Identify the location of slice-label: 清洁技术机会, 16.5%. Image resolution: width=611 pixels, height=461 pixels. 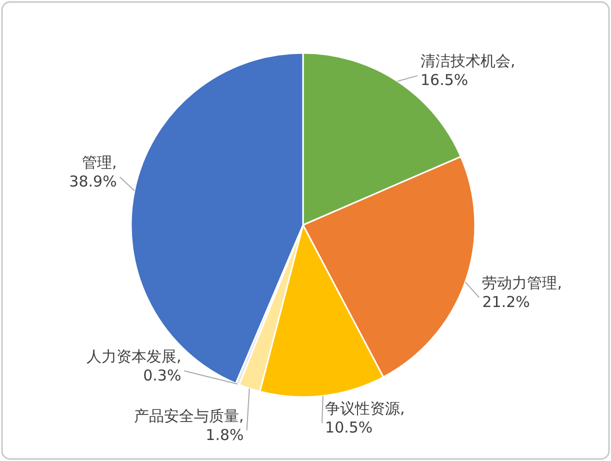
(468, 71).